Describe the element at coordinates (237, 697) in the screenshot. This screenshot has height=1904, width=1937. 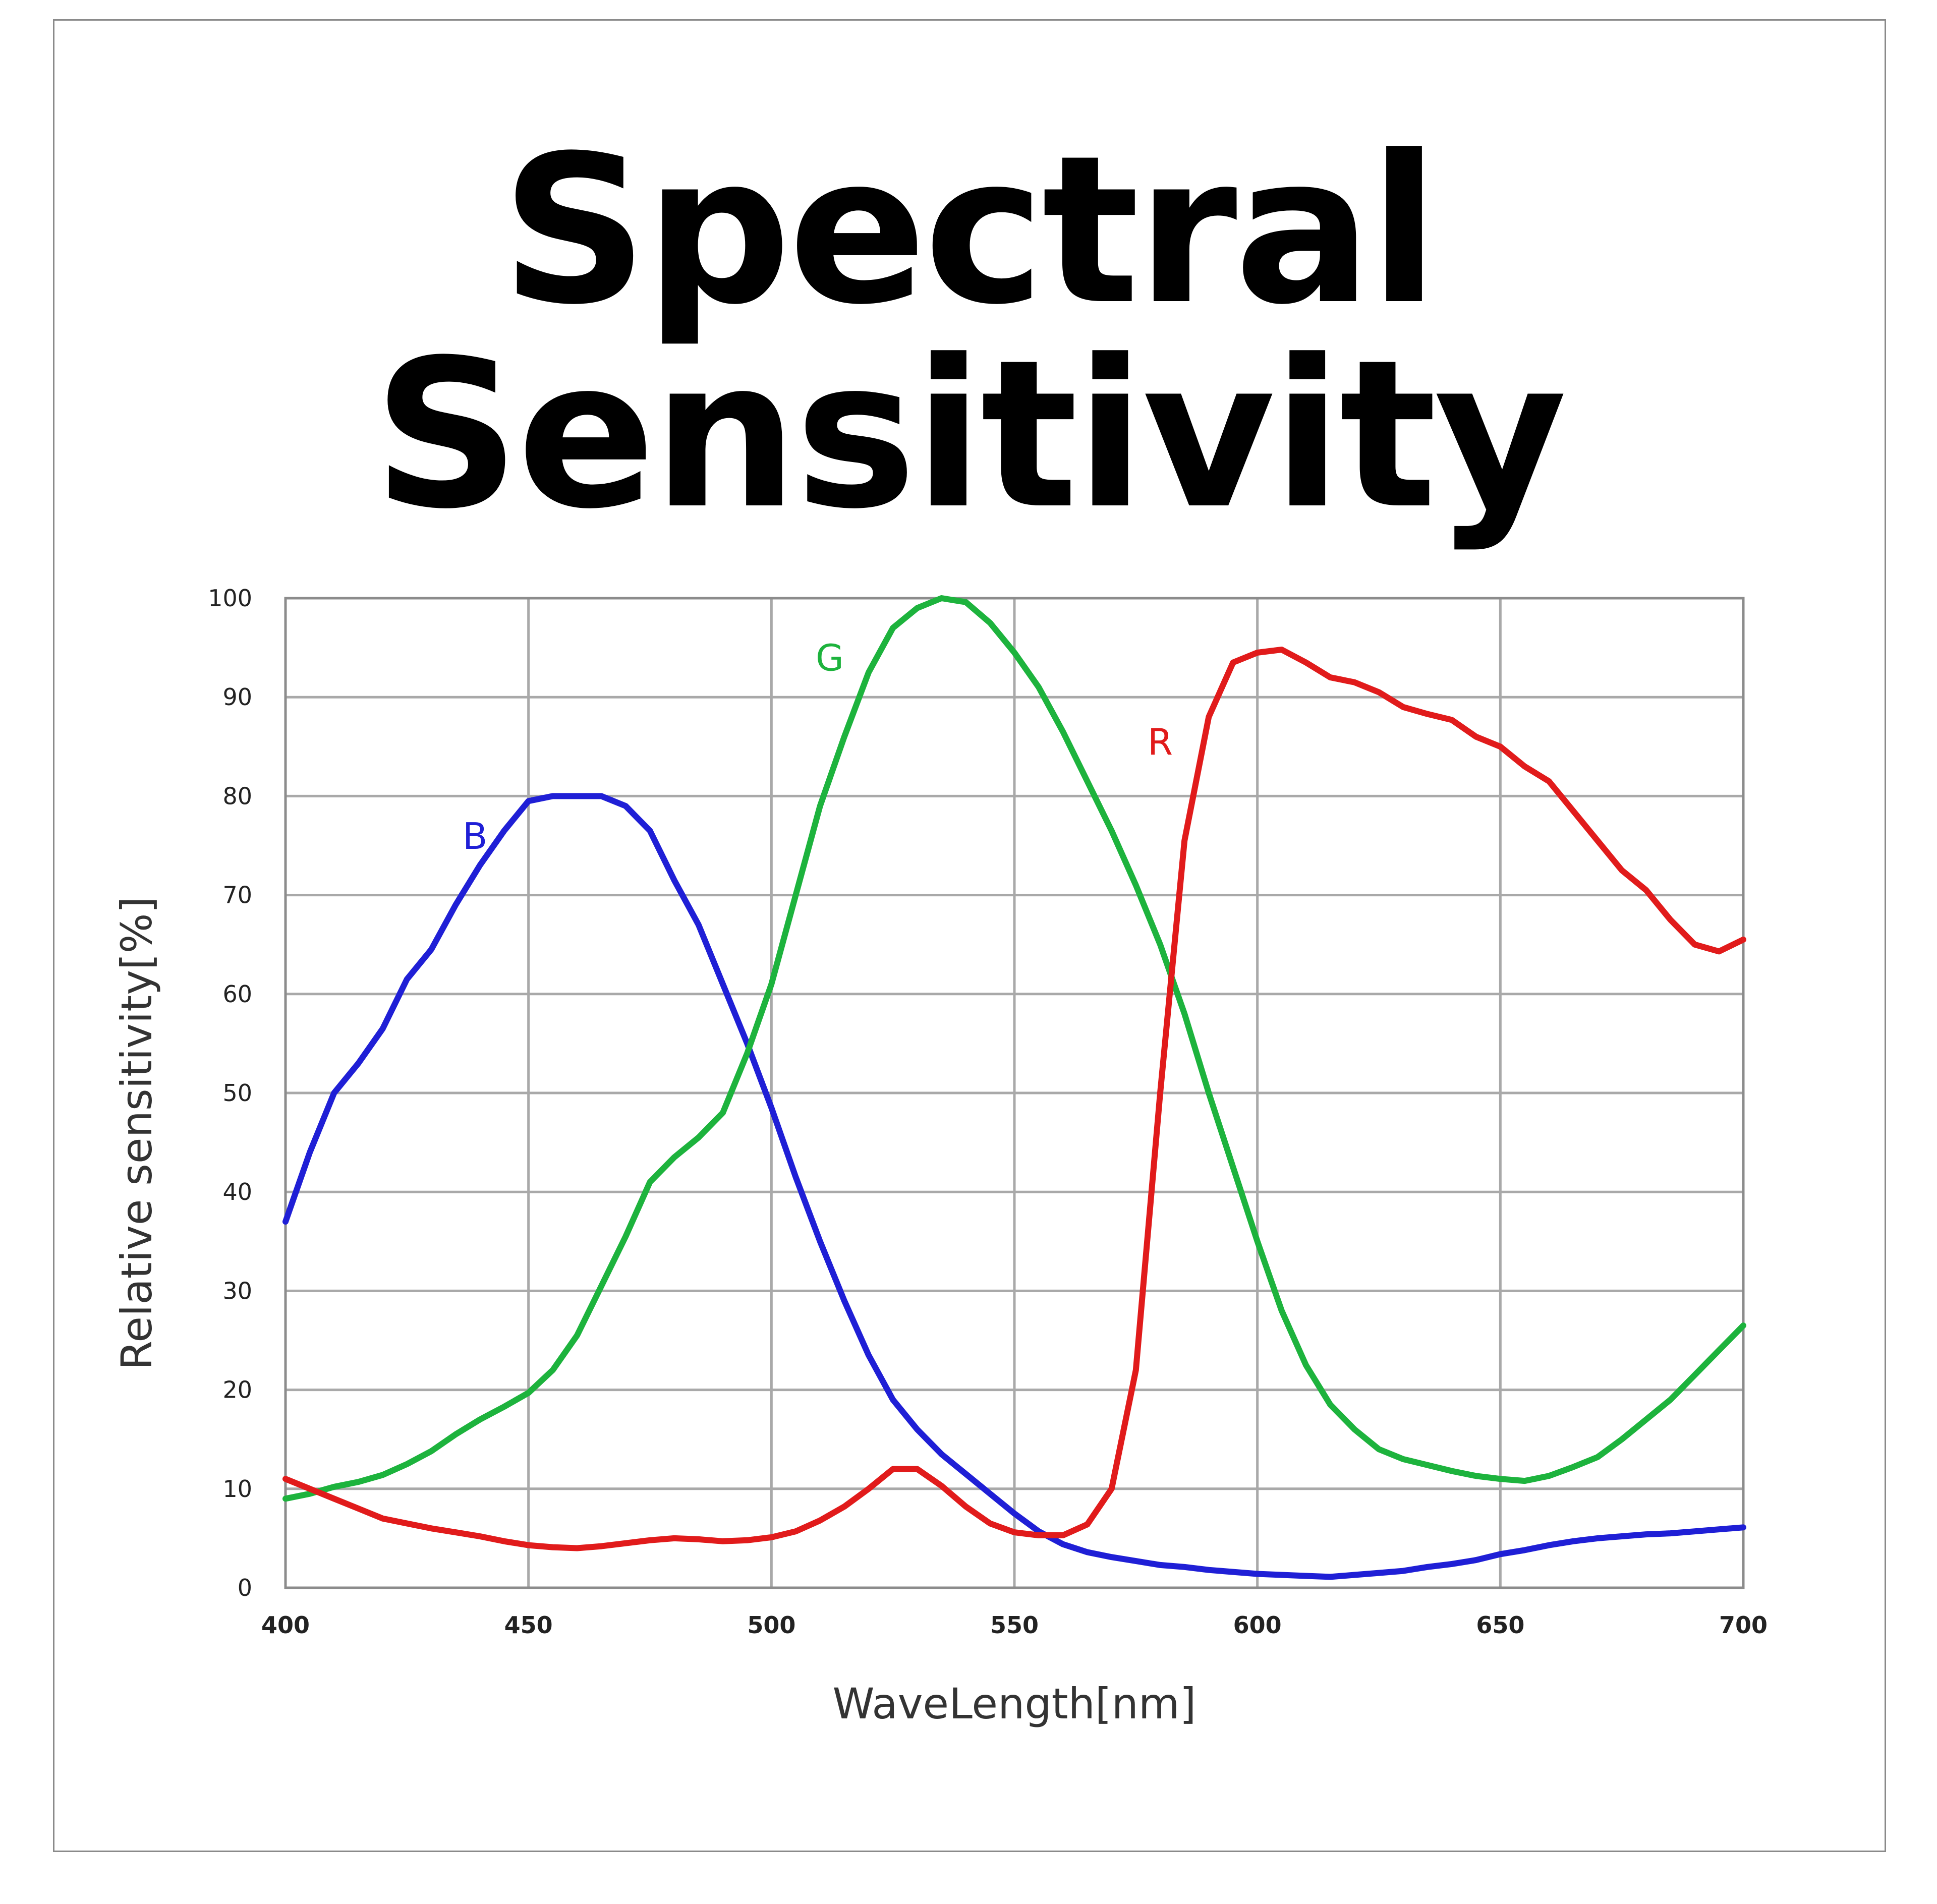
I see `y-tick-label-90: 90` at that location.